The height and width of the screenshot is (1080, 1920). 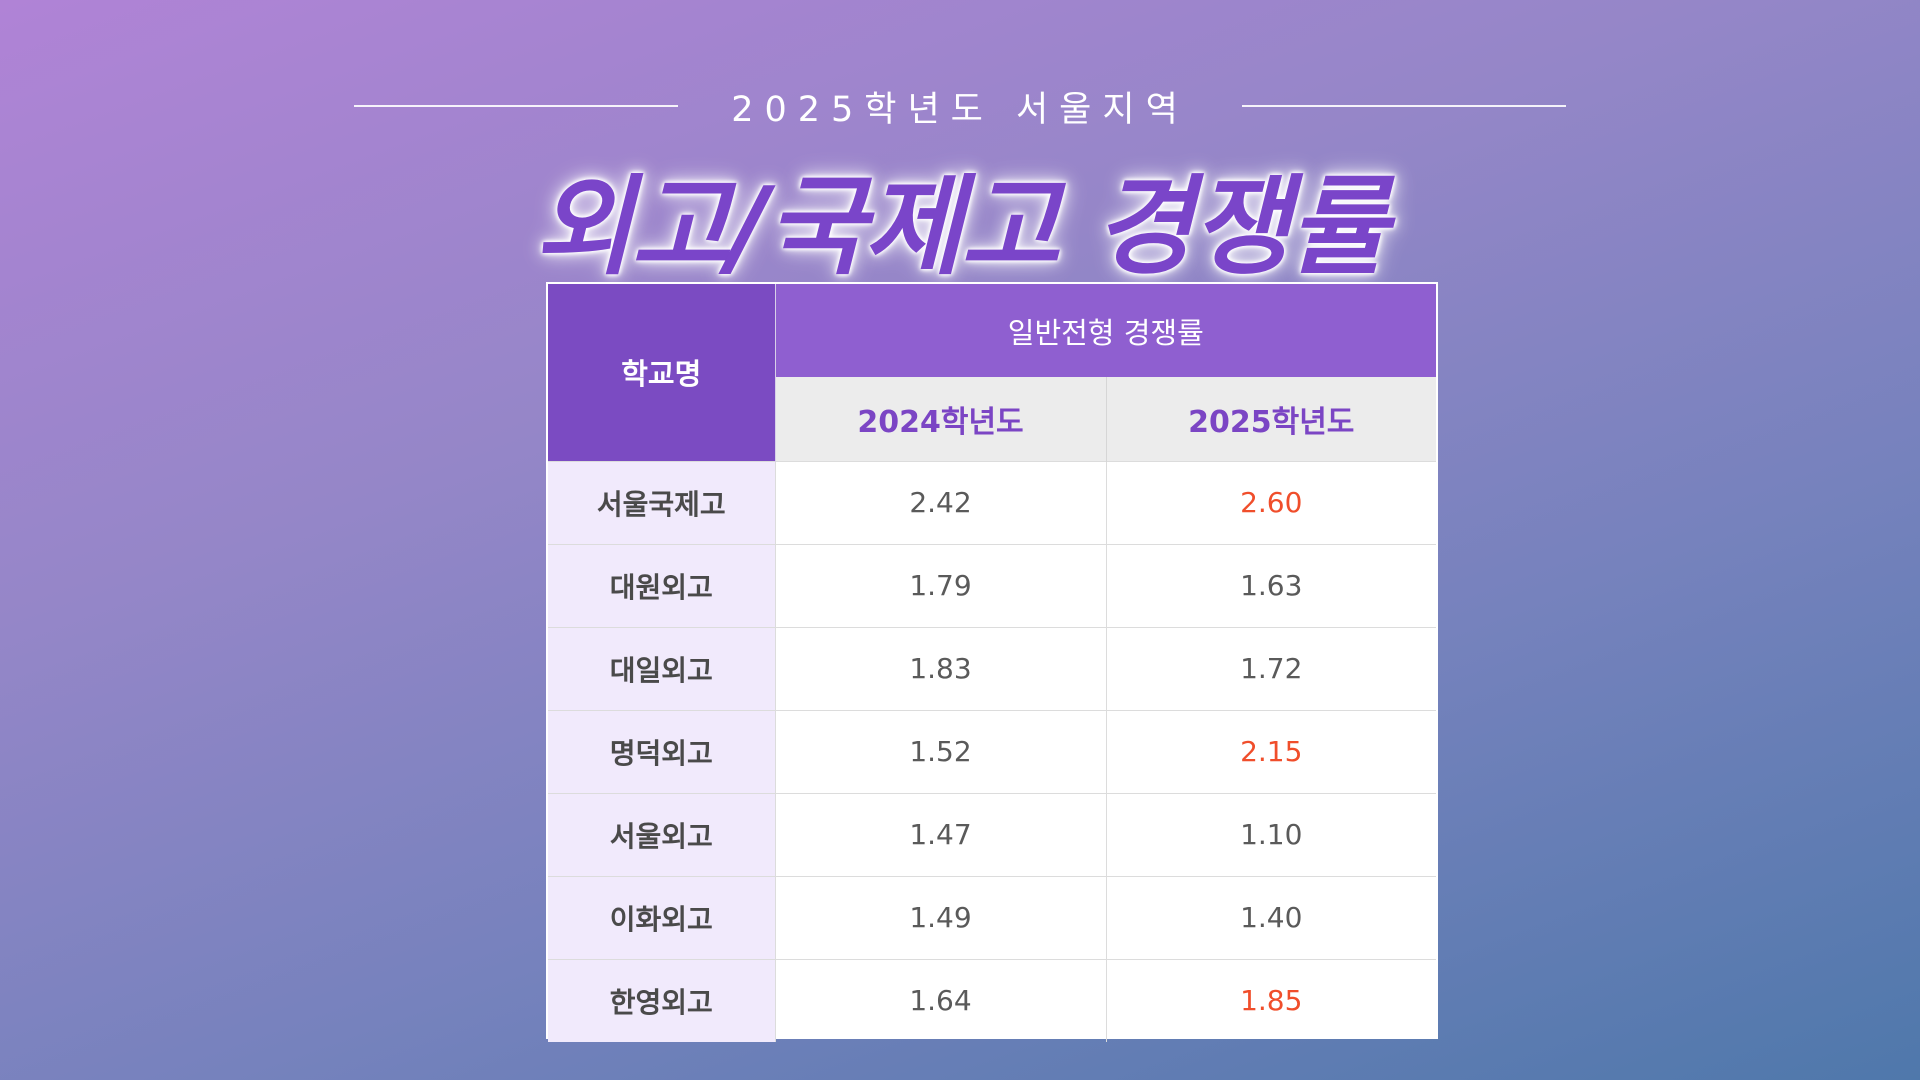 What do you see at coordinates (941, 419) in the screenshot?
I see `year-2024-header: 2024학년도` at bounding box center [941, 419].